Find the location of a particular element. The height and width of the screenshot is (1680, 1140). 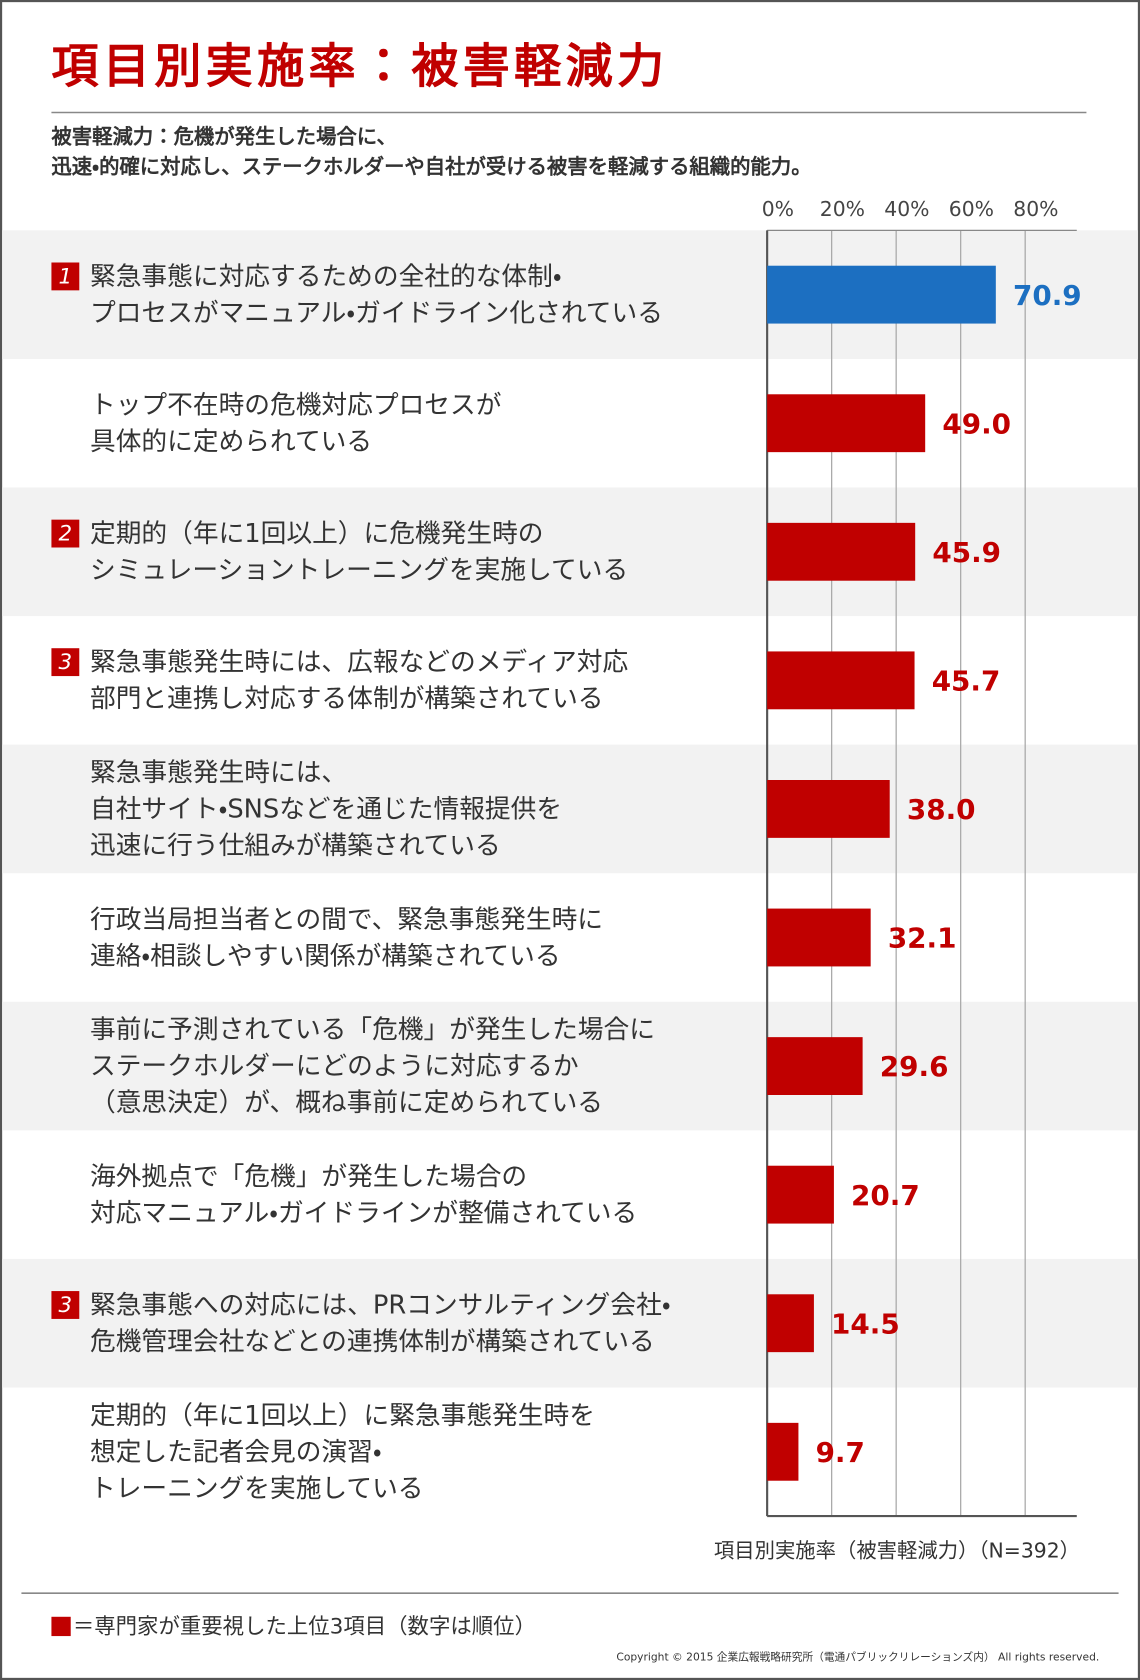

category-box: トップ不在時の危機対応プロセスが 具体的に定められている is located at coordinates (296, 423).